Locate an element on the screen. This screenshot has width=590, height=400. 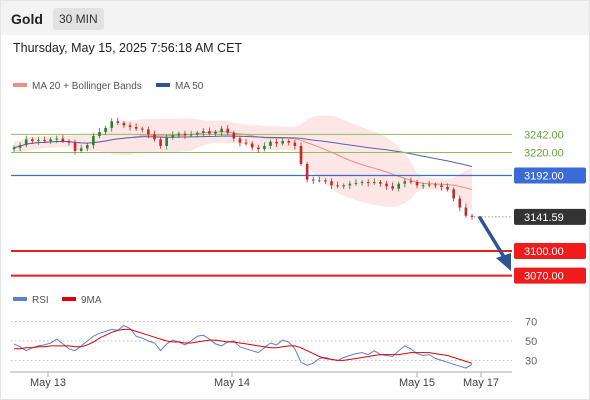
symbol-title: Gold is located at coordinates (27, 19).